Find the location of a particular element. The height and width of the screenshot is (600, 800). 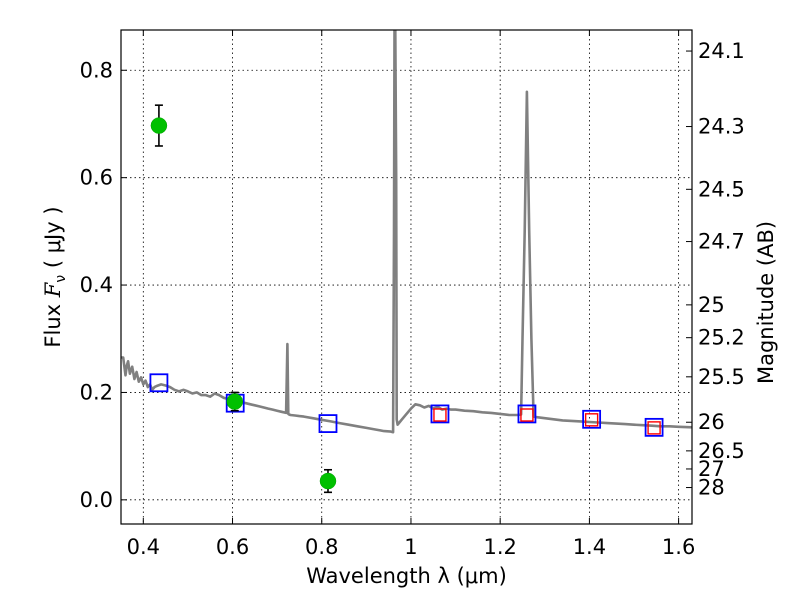

y-tick-label: 0.4 is located at coordinates (96, 285).